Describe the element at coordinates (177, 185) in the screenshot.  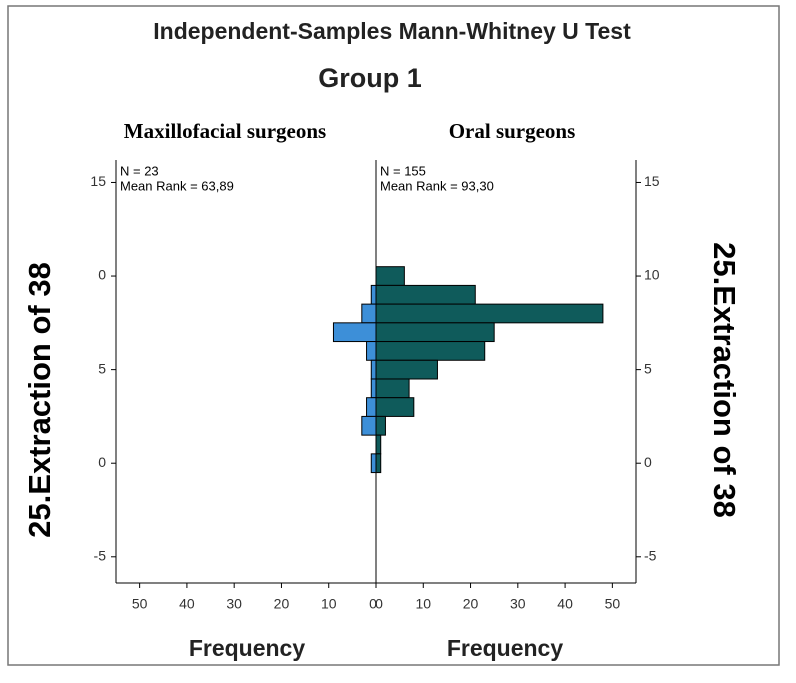
I see `mean-rank-label: Mean Rank = 63,89` at that location.